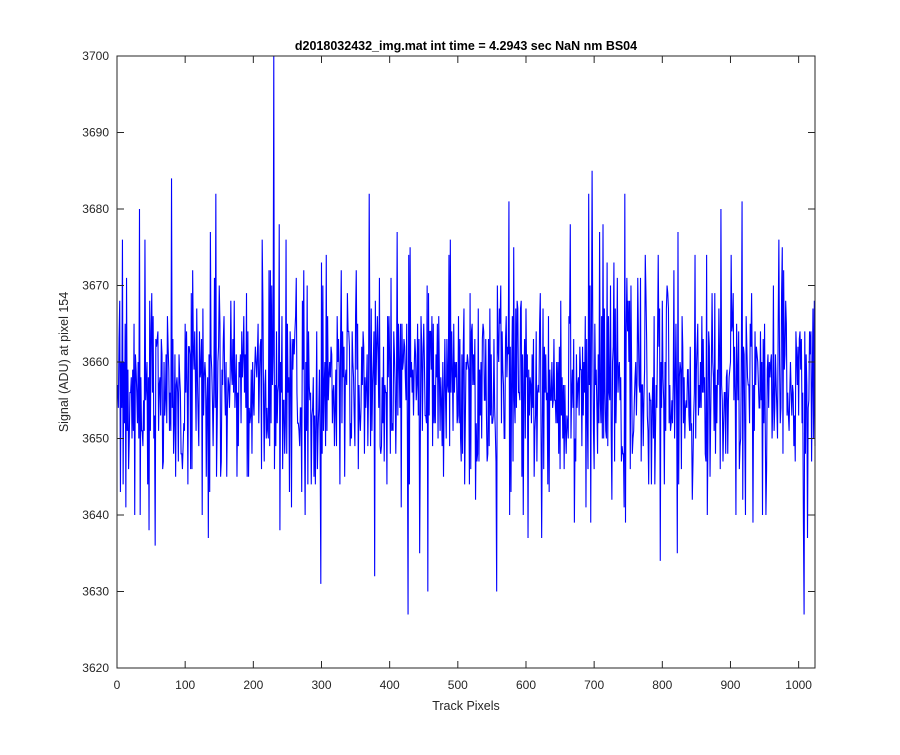  What do you see at coordinates (95, 515) in the screenshot?
I see `y-tick-label: 3640` at bounding box center [95, 515].